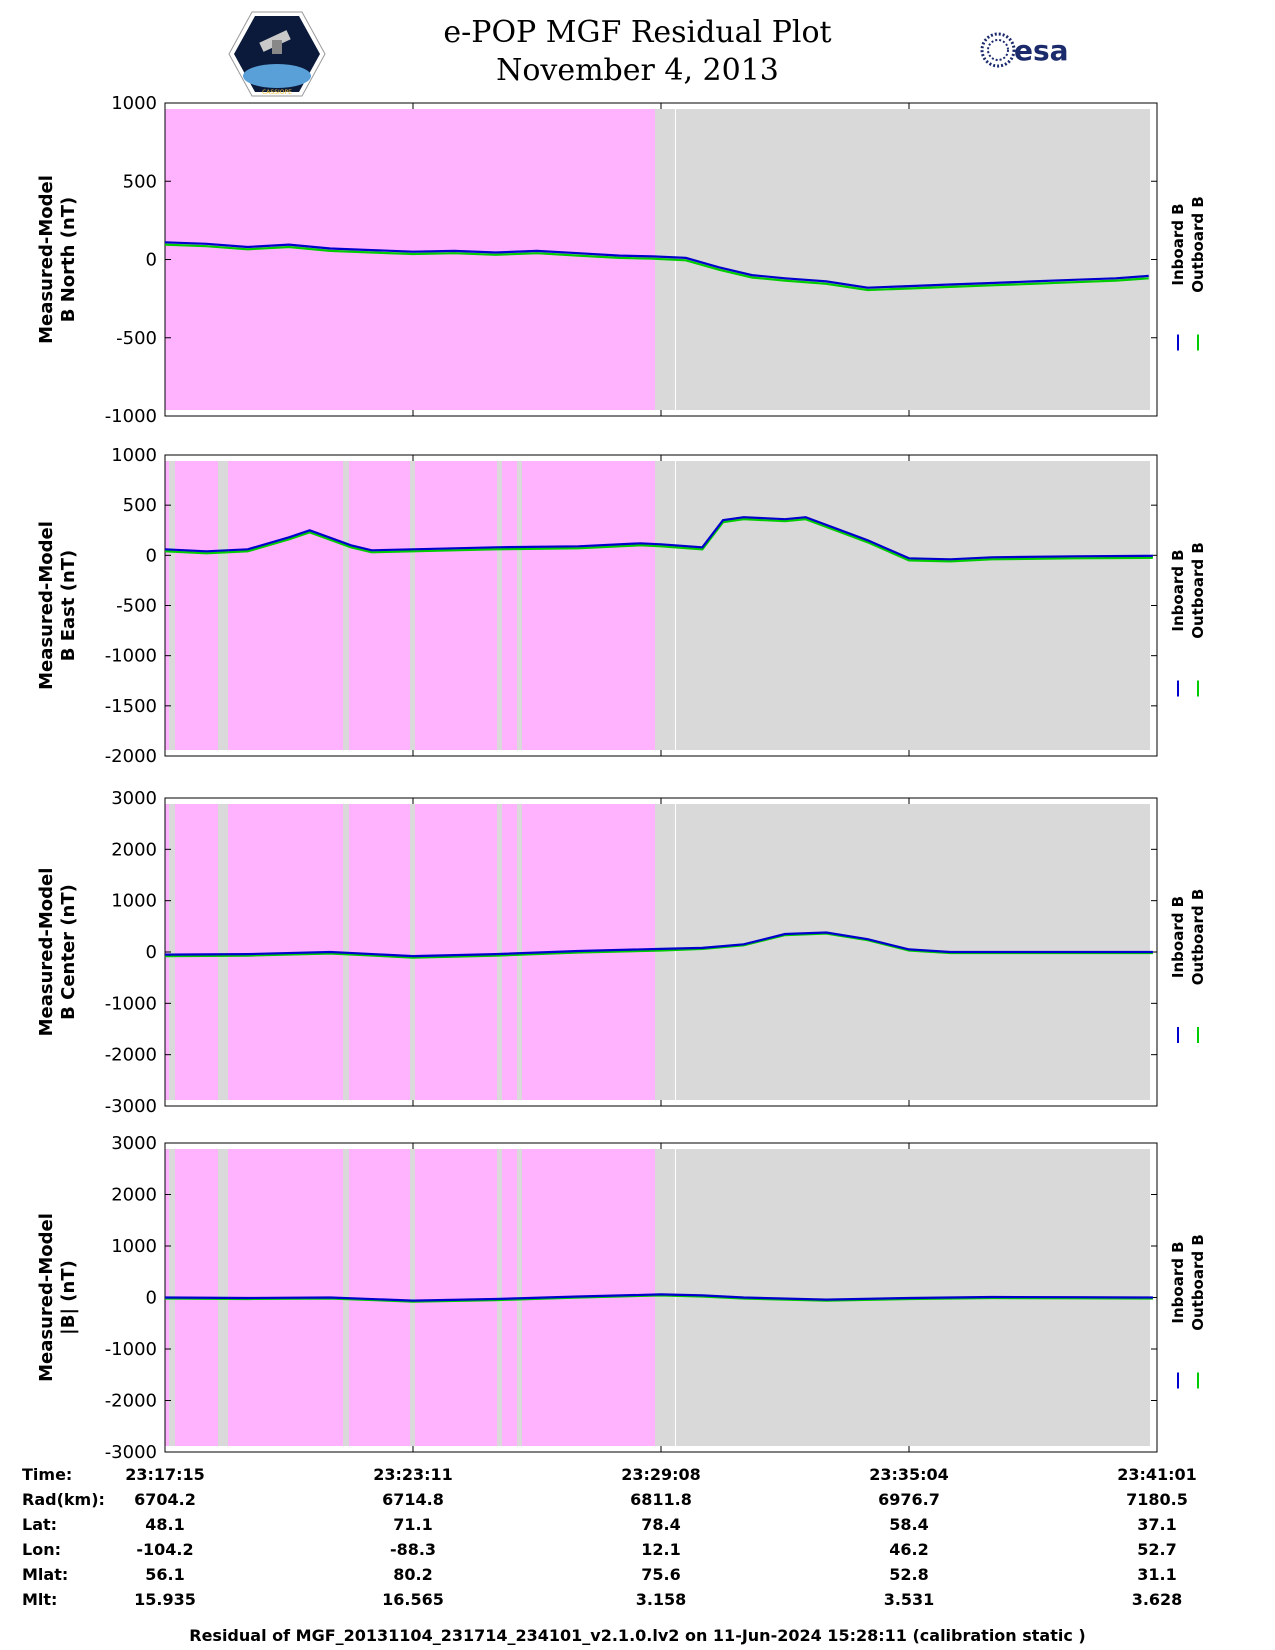 This screenshot has width=1275, height=1650. What do you see at coordinates (909, 1574) in the screenshot?
I see `info-cell: 52.8` at bounding box center [909, 1574].